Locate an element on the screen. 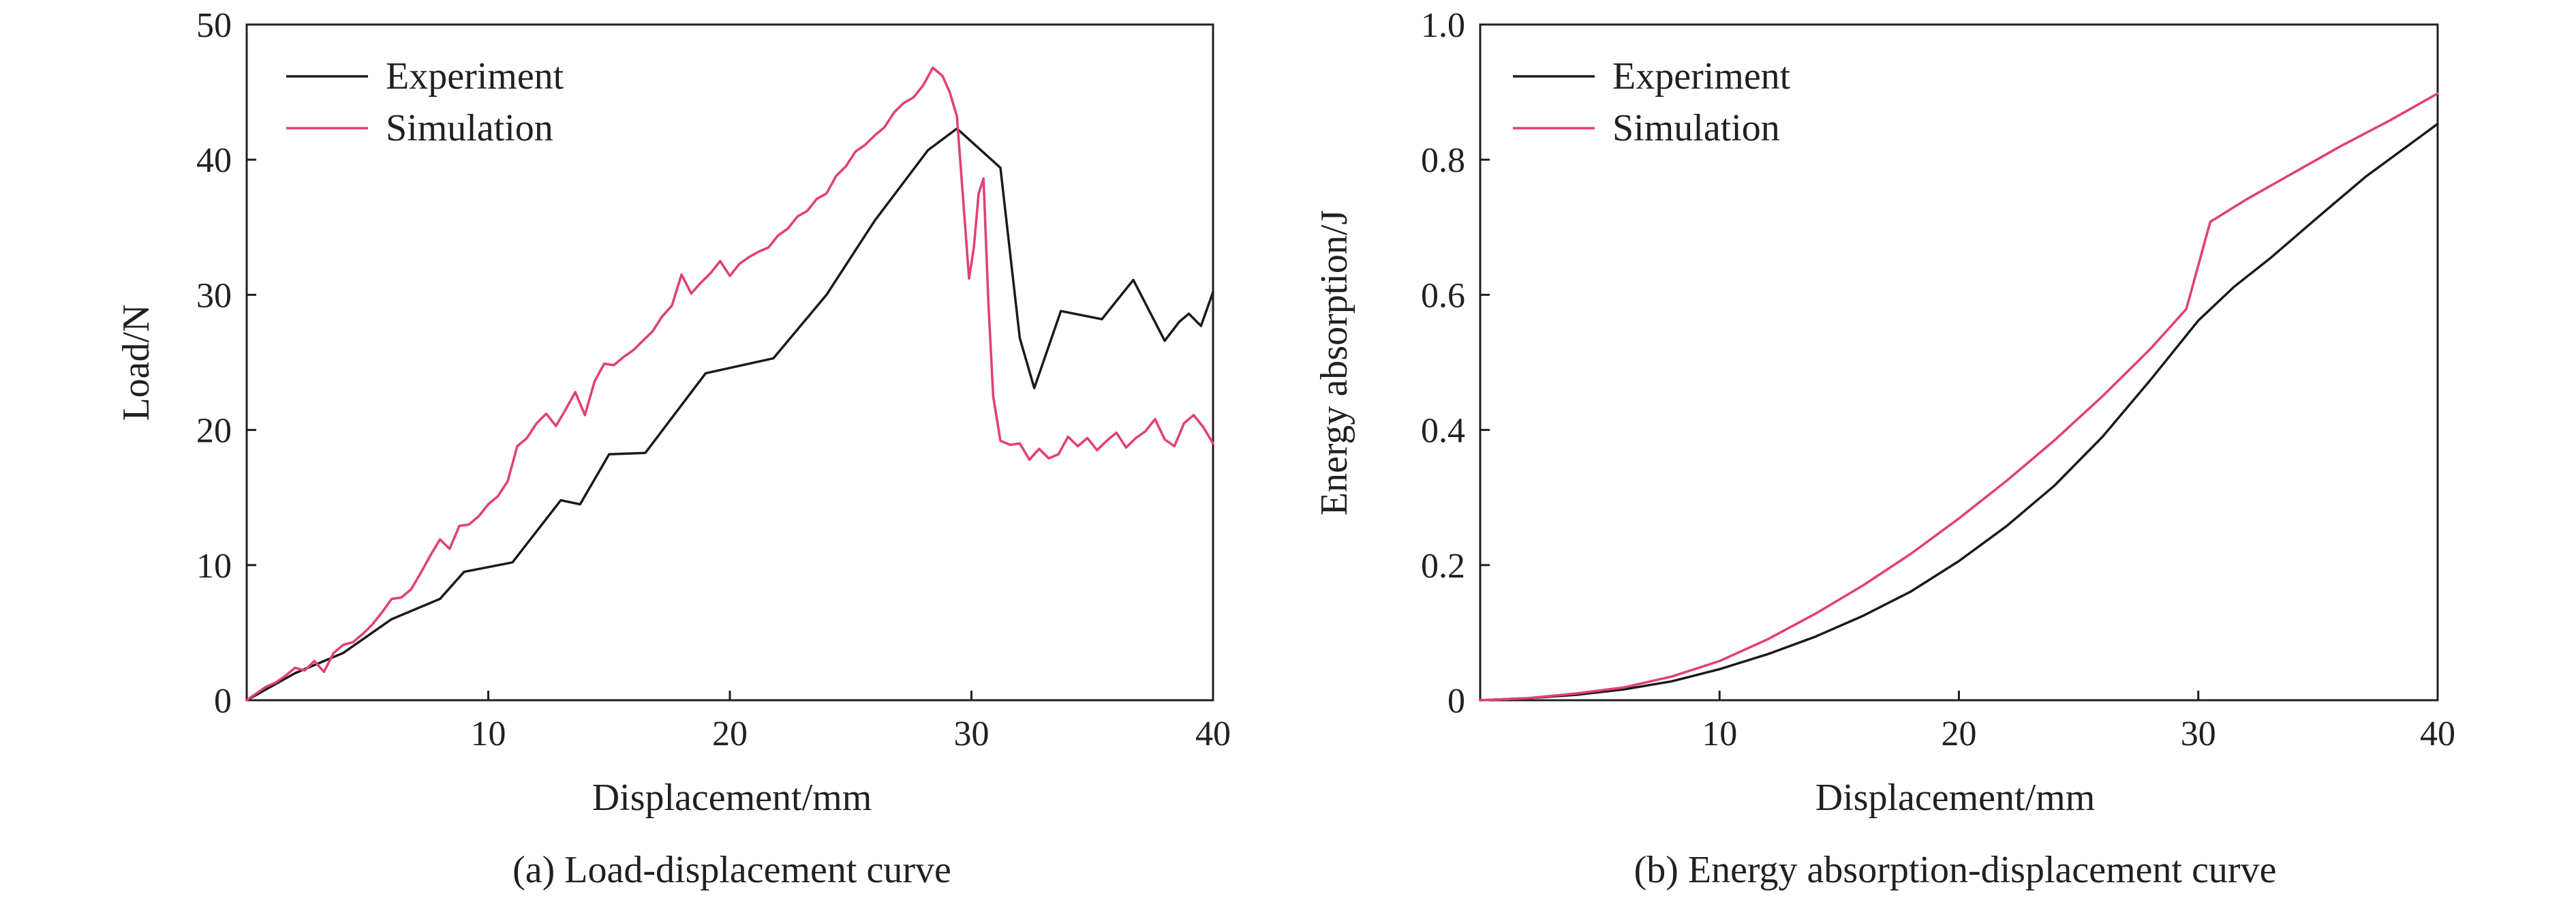  chart-caption: (a) Load-displacement curve is located at coordinates (731, 870).